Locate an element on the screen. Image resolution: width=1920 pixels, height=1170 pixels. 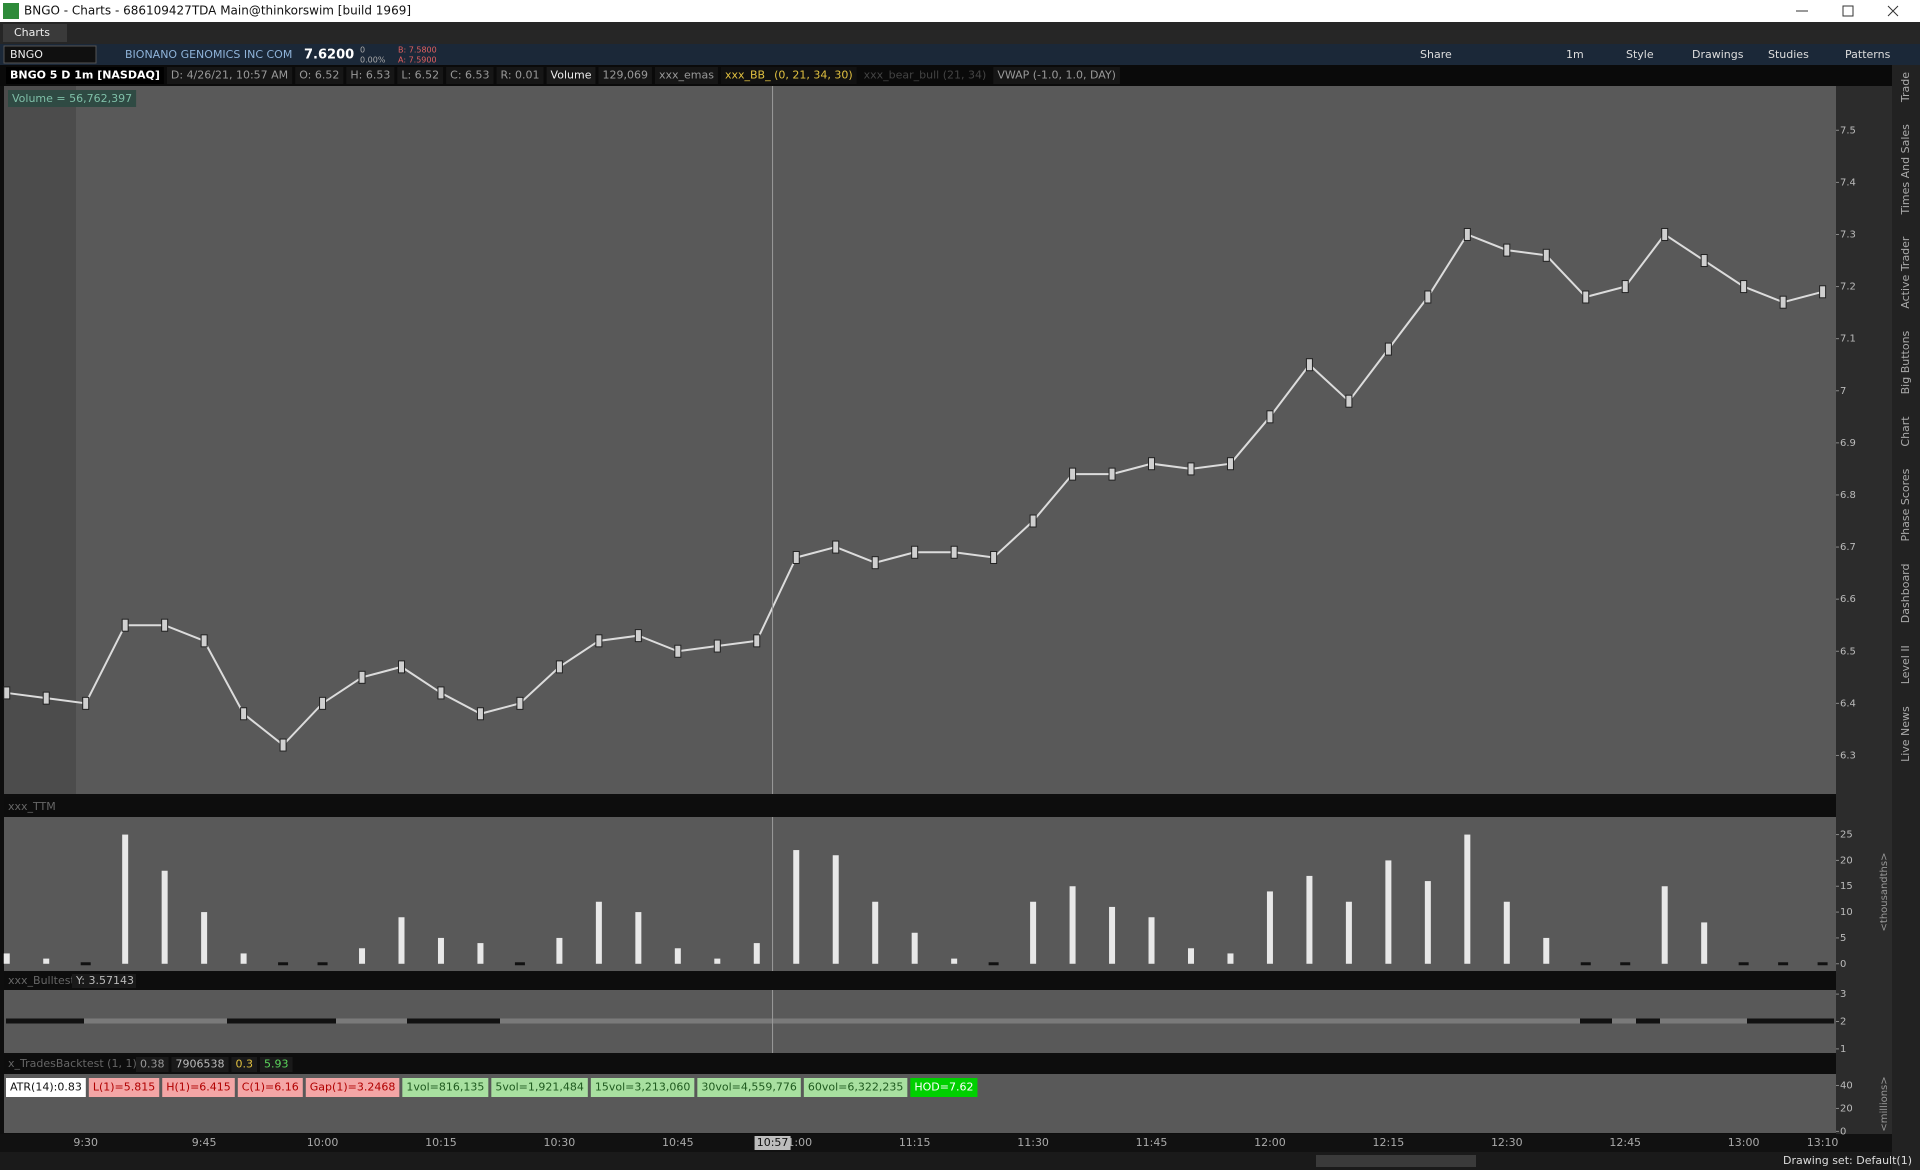
x-tick-label: 12:30 is located at coordinates (1507, 1142).